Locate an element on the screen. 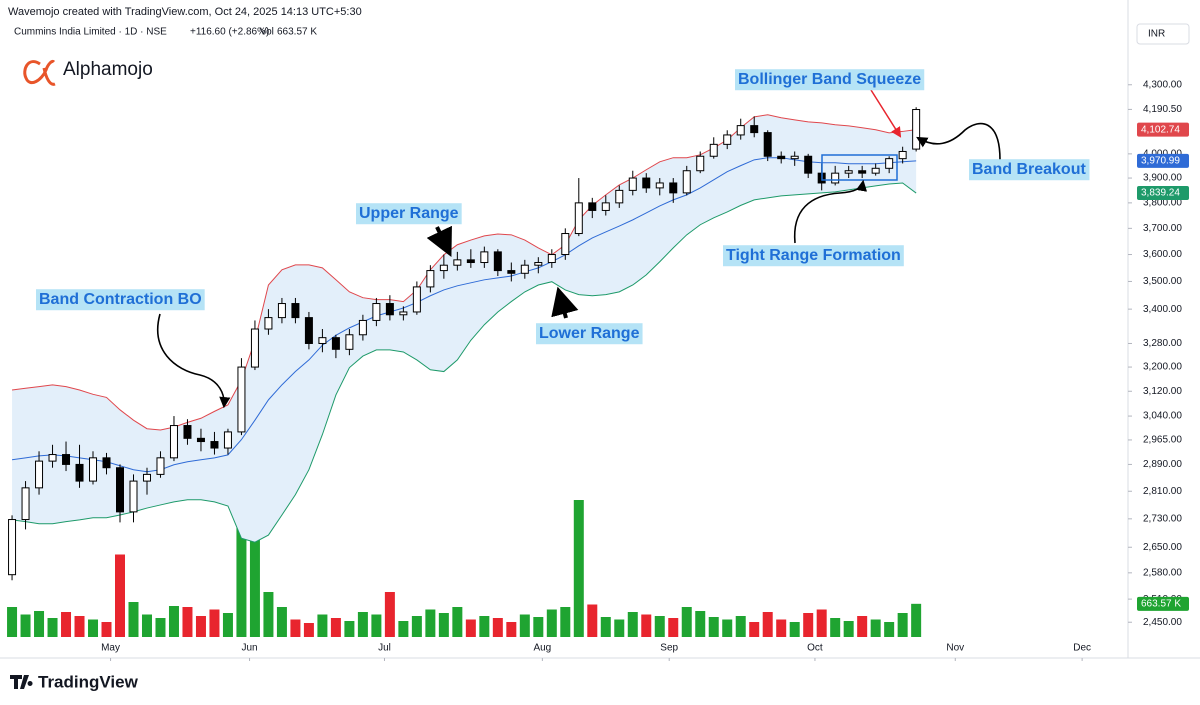 This screenshot has width=1200, height=705. annotation: Upper Range is located at coordinates (409, 213).